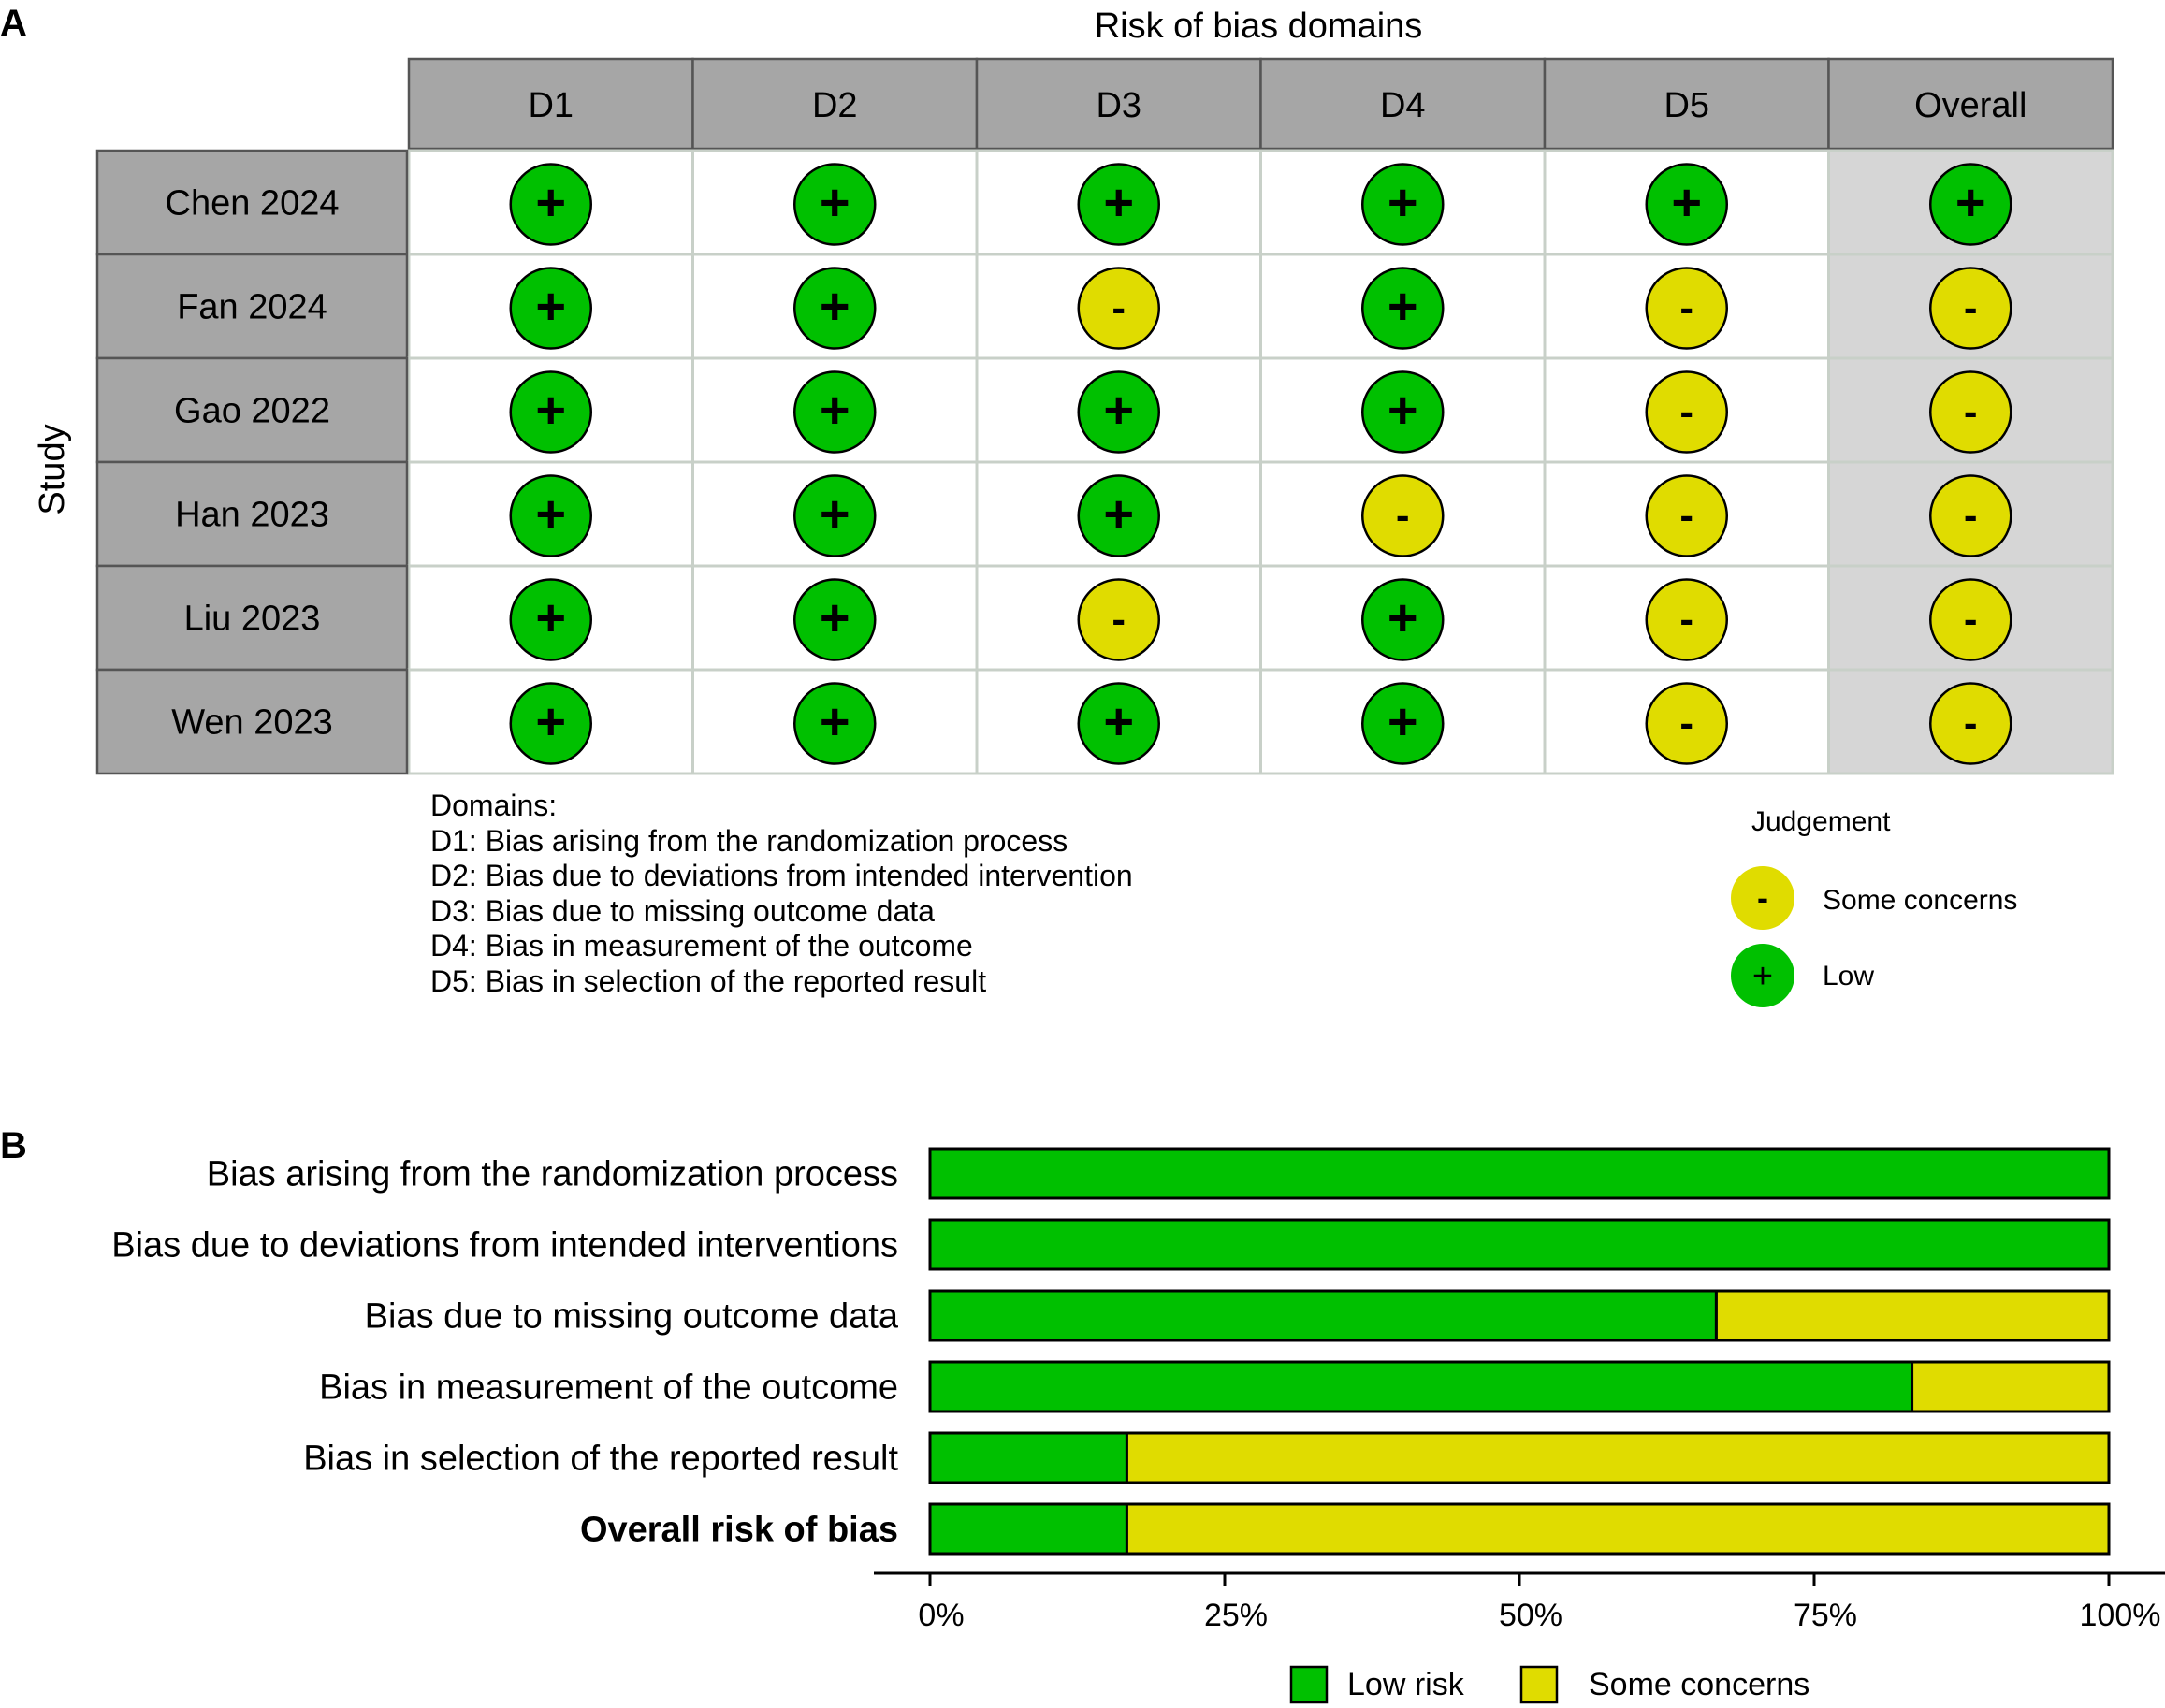 The height and width of the screenshot is (1708, 2165). I want to click on legend-some-concerns-bar-label: Some concerns, so click(1699, 1684).